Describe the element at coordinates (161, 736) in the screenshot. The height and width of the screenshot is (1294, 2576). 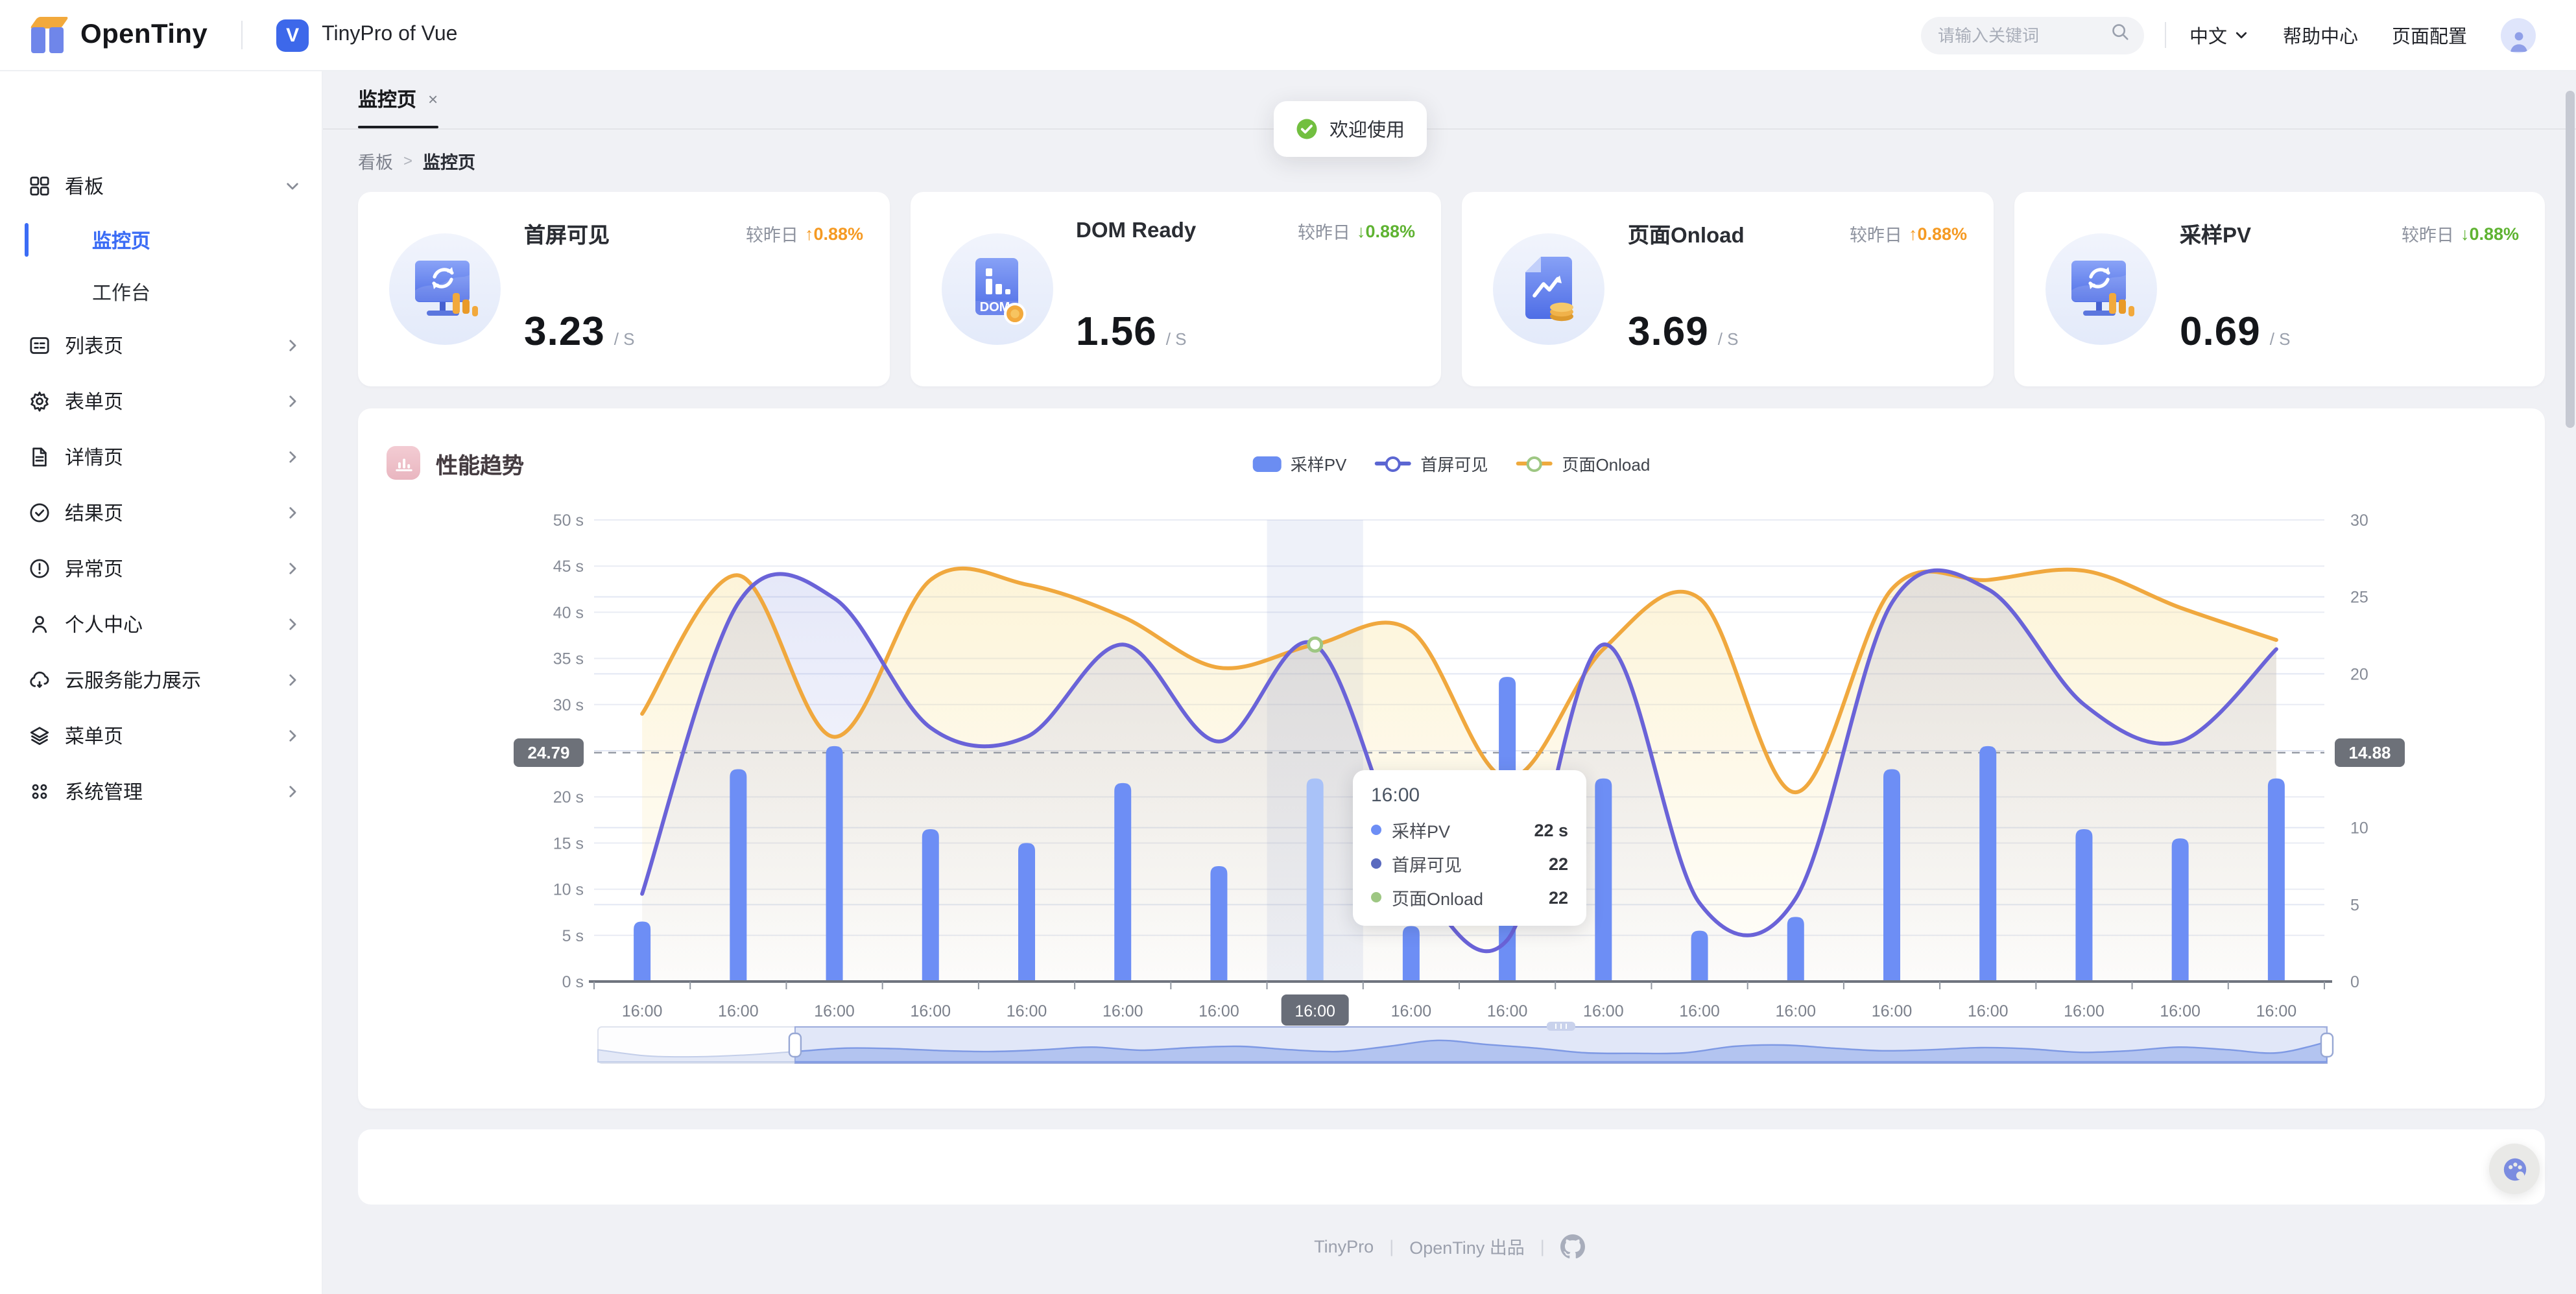
I see `sidebar-item-menu: 菜单页` at that location.